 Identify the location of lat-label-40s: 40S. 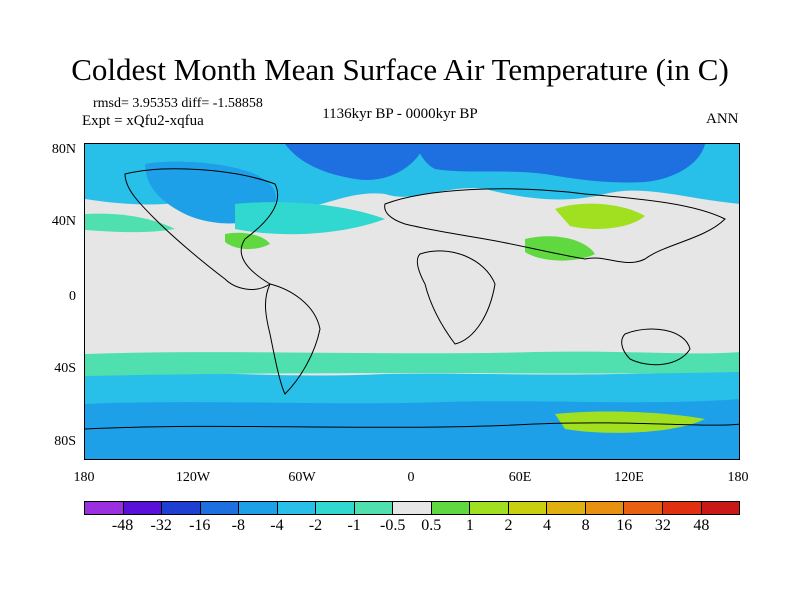
(65, 368).